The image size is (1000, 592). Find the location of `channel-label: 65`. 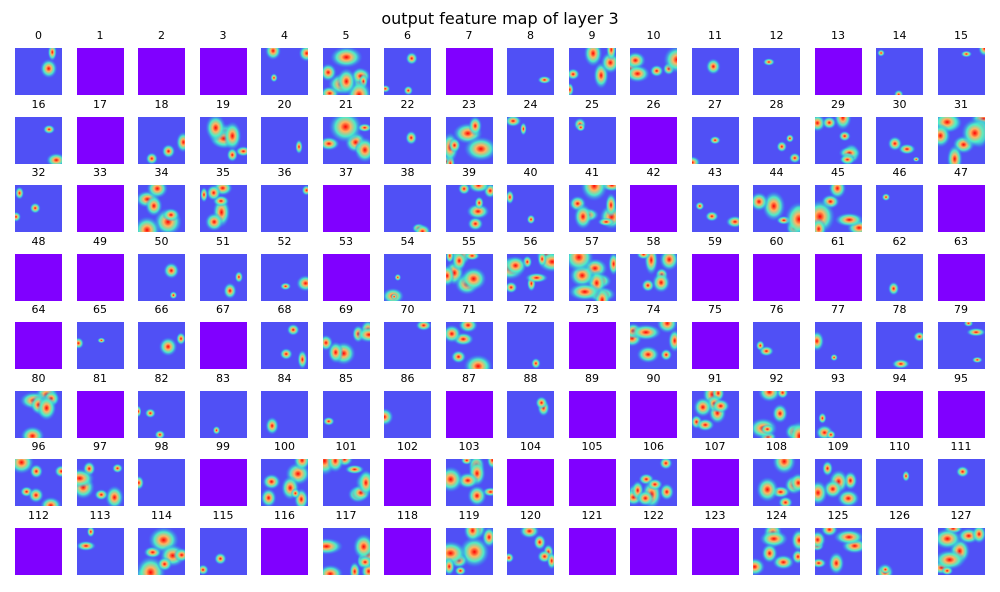

channel-label: 65 is located at coordinates (100, 309).